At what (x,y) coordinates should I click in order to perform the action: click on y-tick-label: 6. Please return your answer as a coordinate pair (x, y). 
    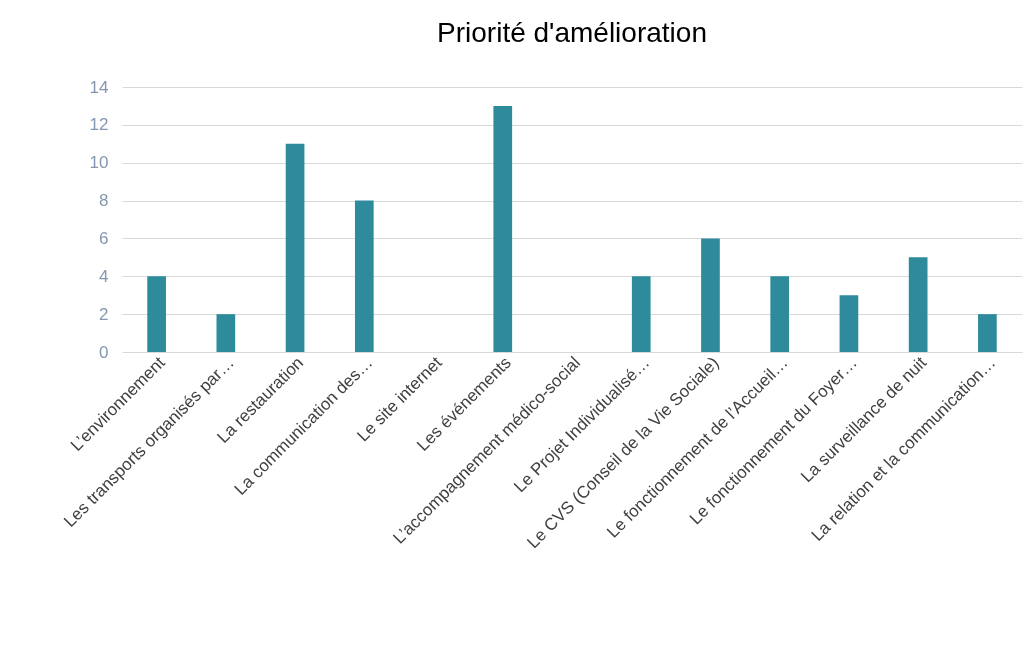
    Looking at the image, I should click on (104, 238).